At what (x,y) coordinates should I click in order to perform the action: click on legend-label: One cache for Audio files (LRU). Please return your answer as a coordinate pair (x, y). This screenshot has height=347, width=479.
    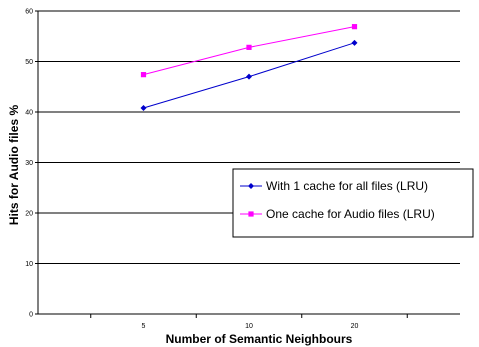
    Looking at the image, I should click on (350, 214).